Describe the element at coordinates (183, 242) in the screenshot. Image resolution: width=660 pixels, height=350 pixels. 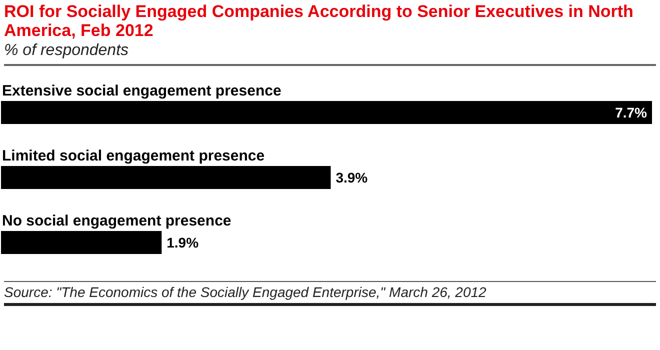
I see `data-label: 1.9%` at that location.